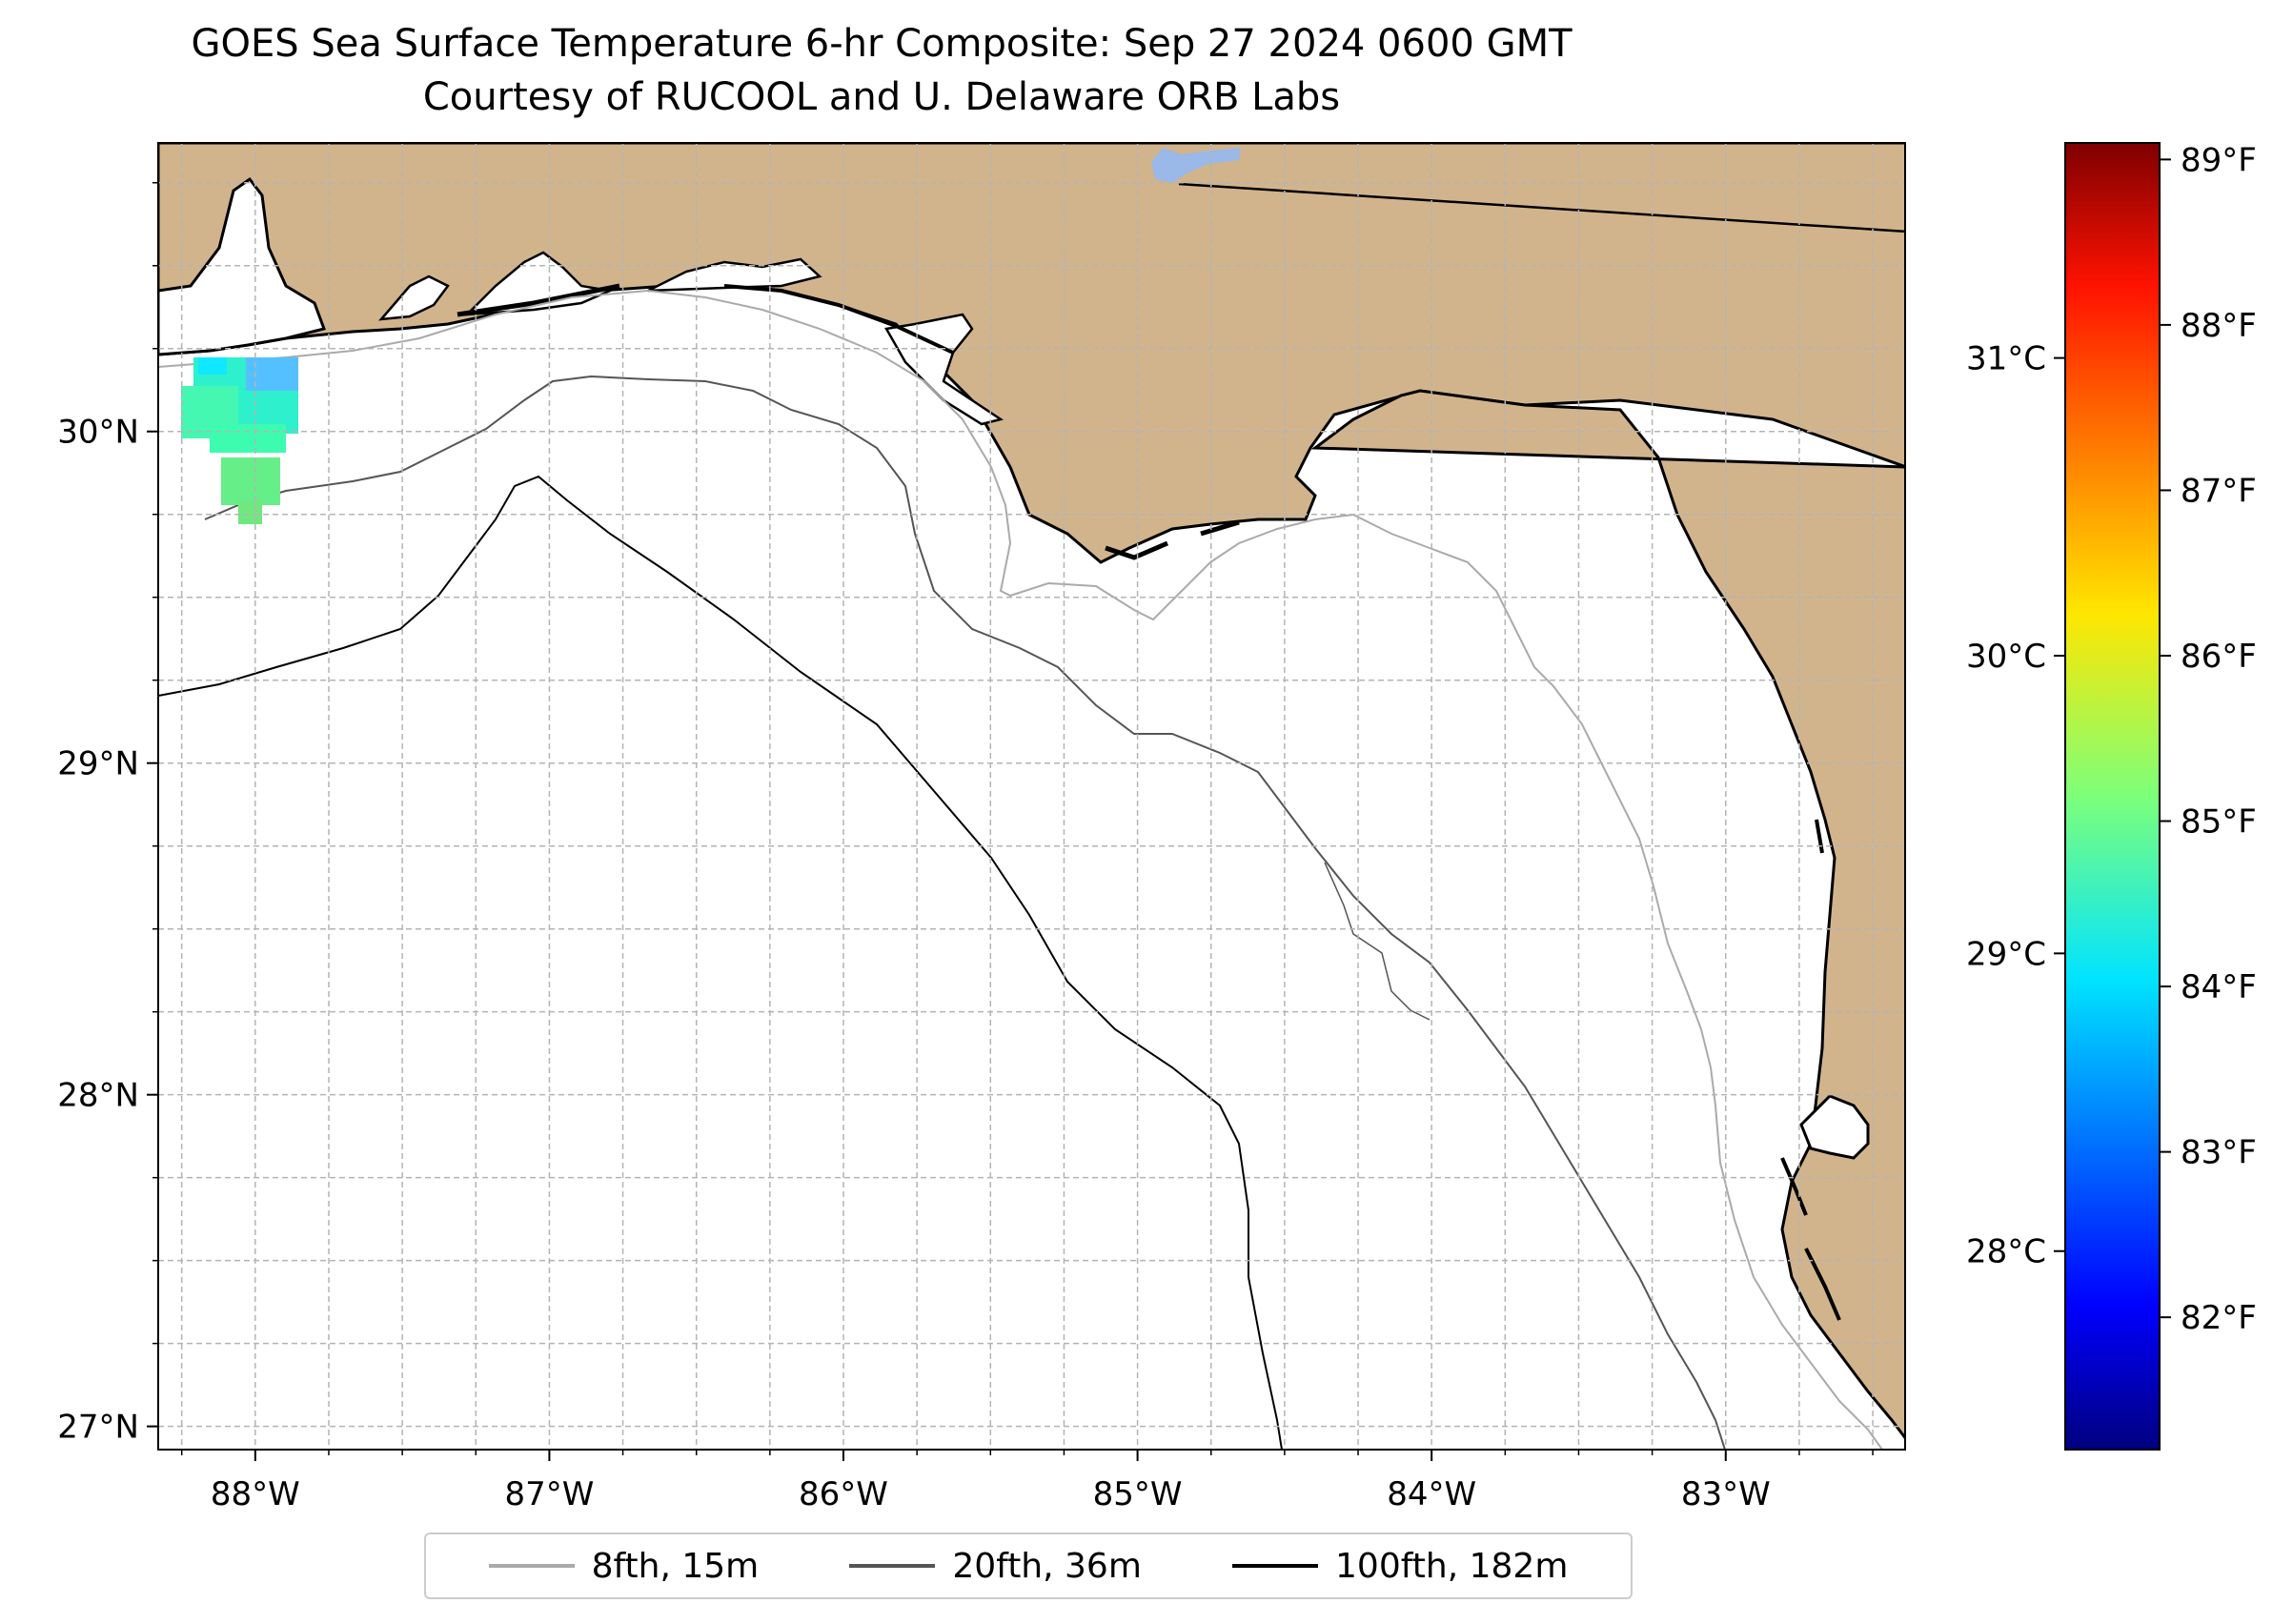 This screenshot has width=2293, height=1624. What do you see at coordinates (2219, 160) in the screenshot?
I see `colorbar-f-label: 89°F` at bounding box center [2219, 160].